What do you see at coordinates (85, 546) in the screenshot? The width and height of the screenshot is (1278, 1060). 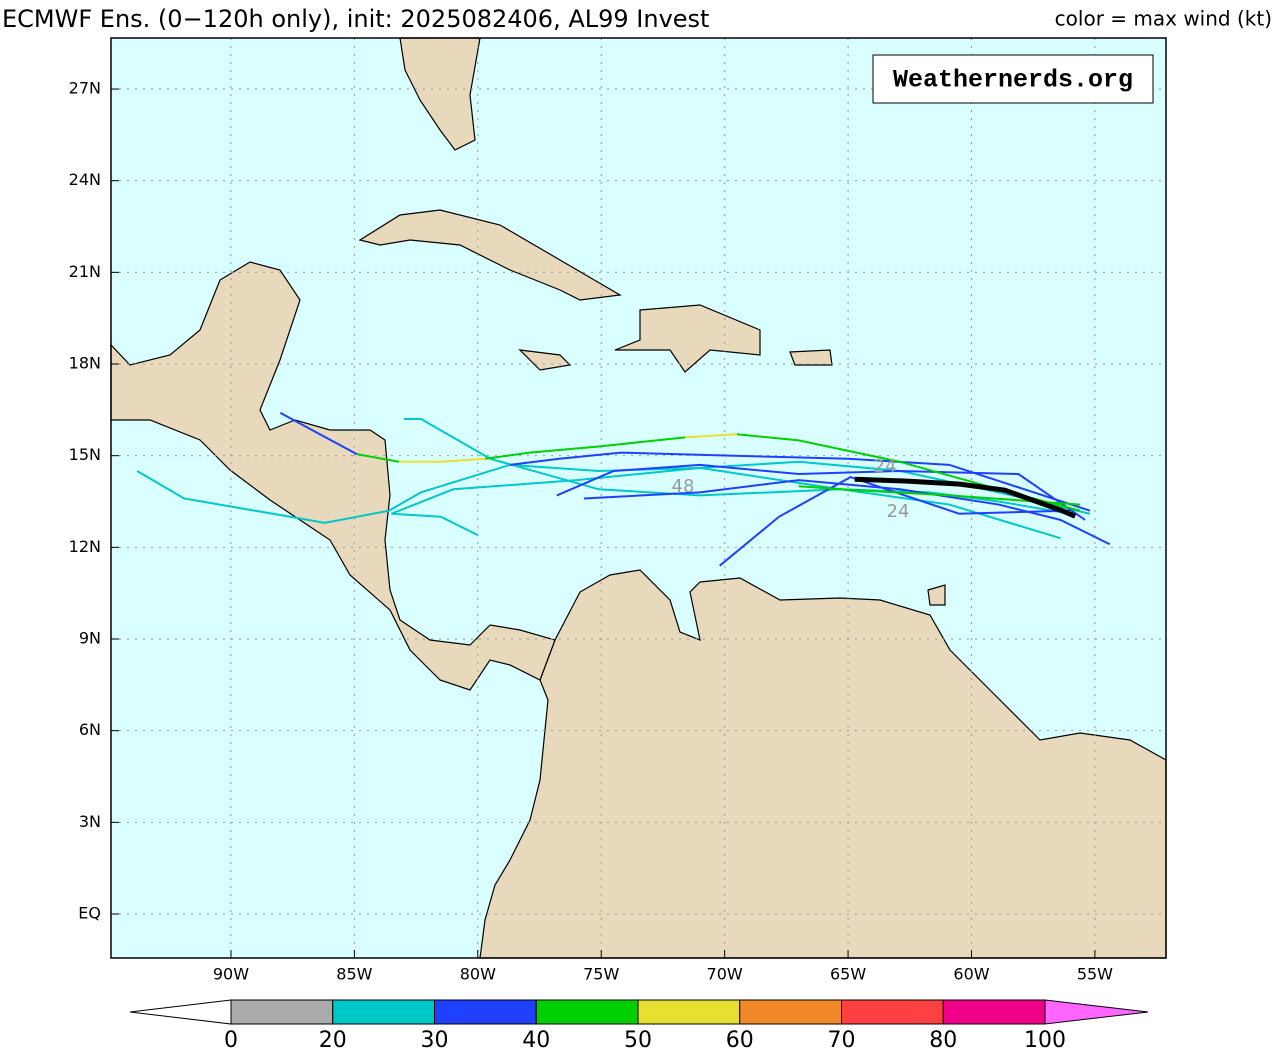 I see `y-tick-label: 12N` at bounding box center [85, 546].